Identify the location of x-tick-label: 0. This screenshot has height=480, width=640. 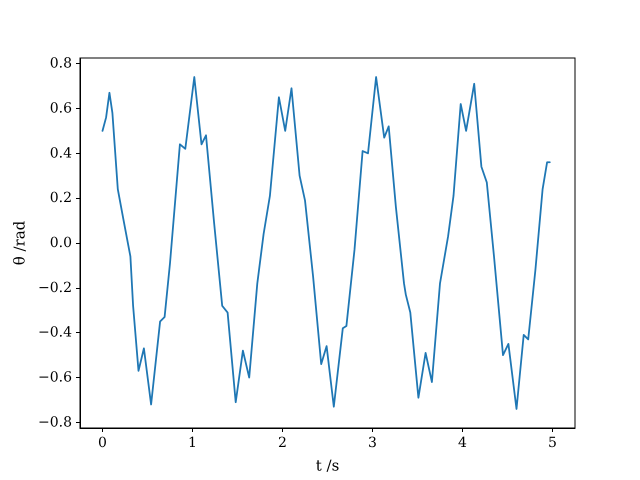
(102, 443).